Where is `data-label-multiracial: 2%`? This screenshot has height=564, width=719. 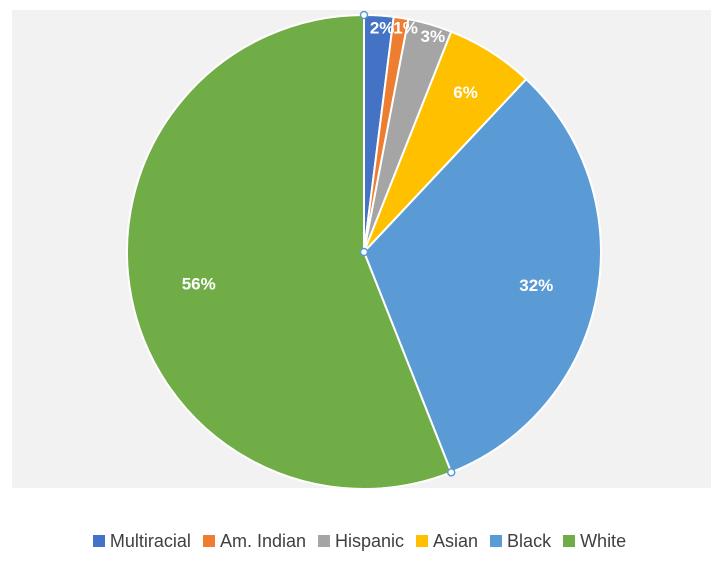 data-label-multiracial: 2% is located at coordinates (382, 27).